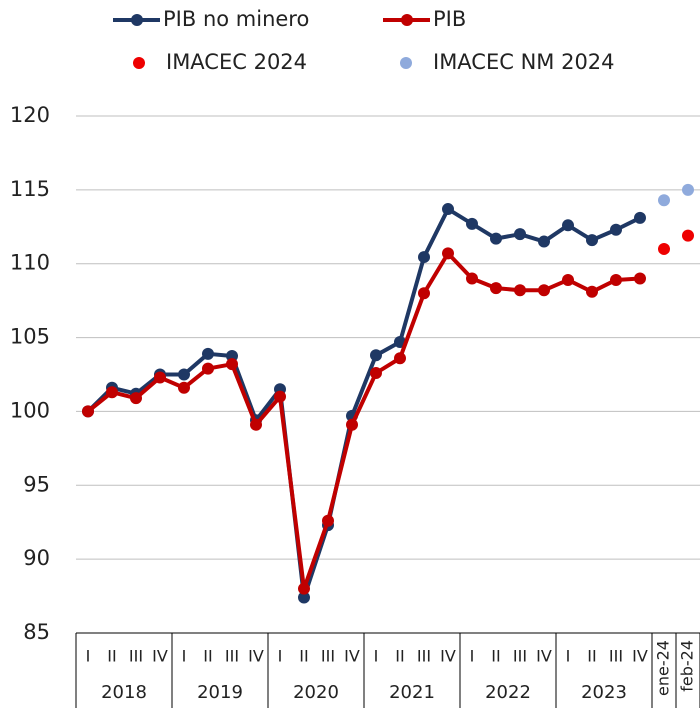  I want to click on x-group-label: 2019, so click(220, 692).